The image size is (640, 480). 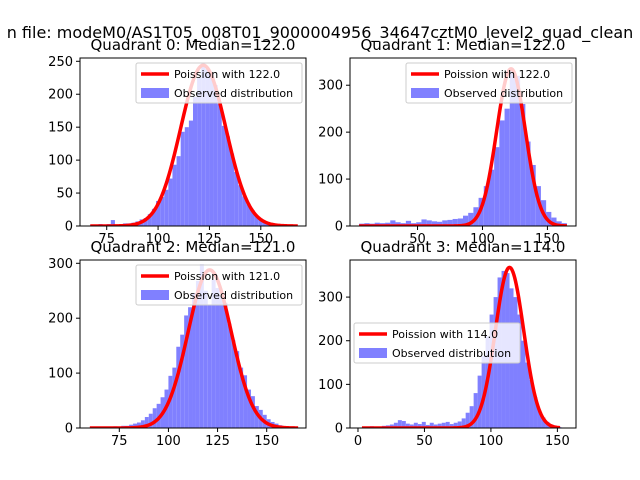 What do you see at coordinates (217, 441) in the screenshot?
I see `x-tick-label: 125` at bounding box center [217, 441].